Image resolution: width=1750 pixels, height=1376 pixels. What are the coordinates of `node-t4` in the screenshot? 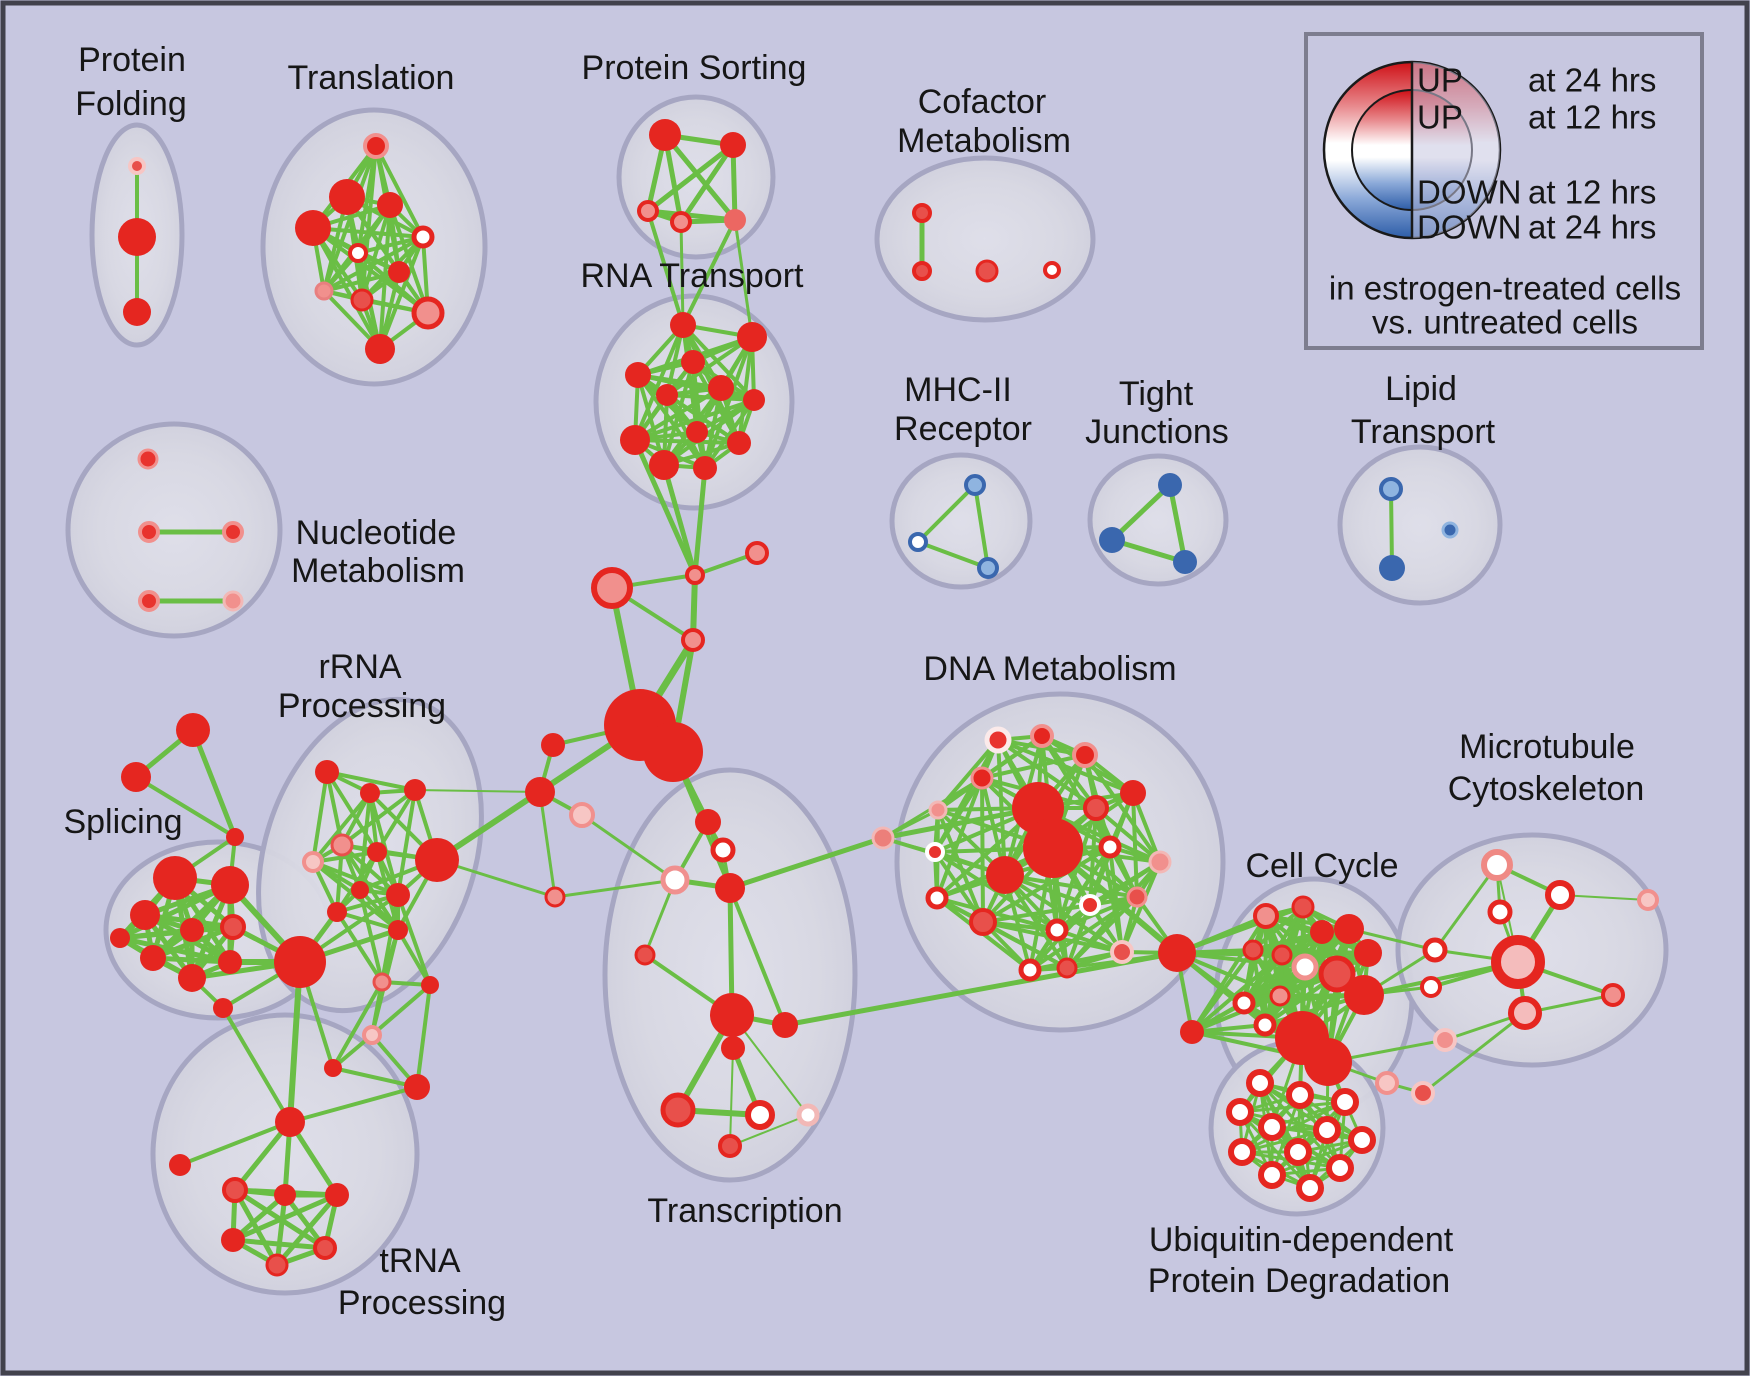 It's located at (423, 237).